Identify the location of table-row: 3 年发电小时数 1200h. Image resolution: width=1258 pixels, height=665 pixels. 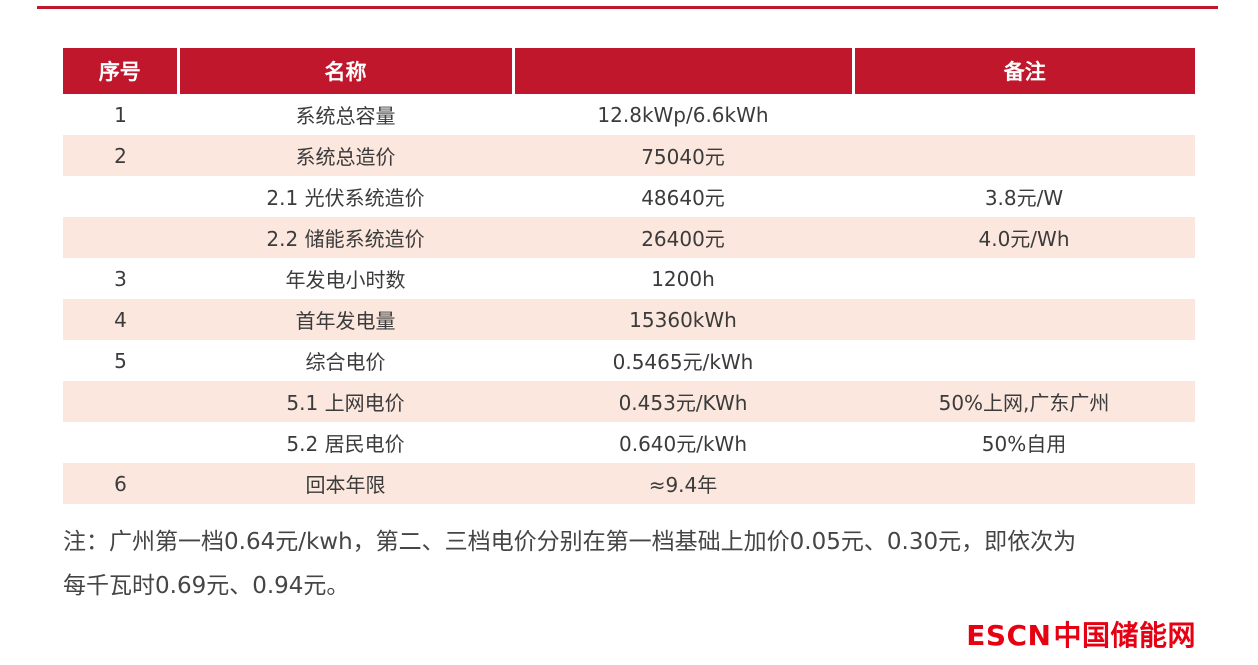
(629, 278).